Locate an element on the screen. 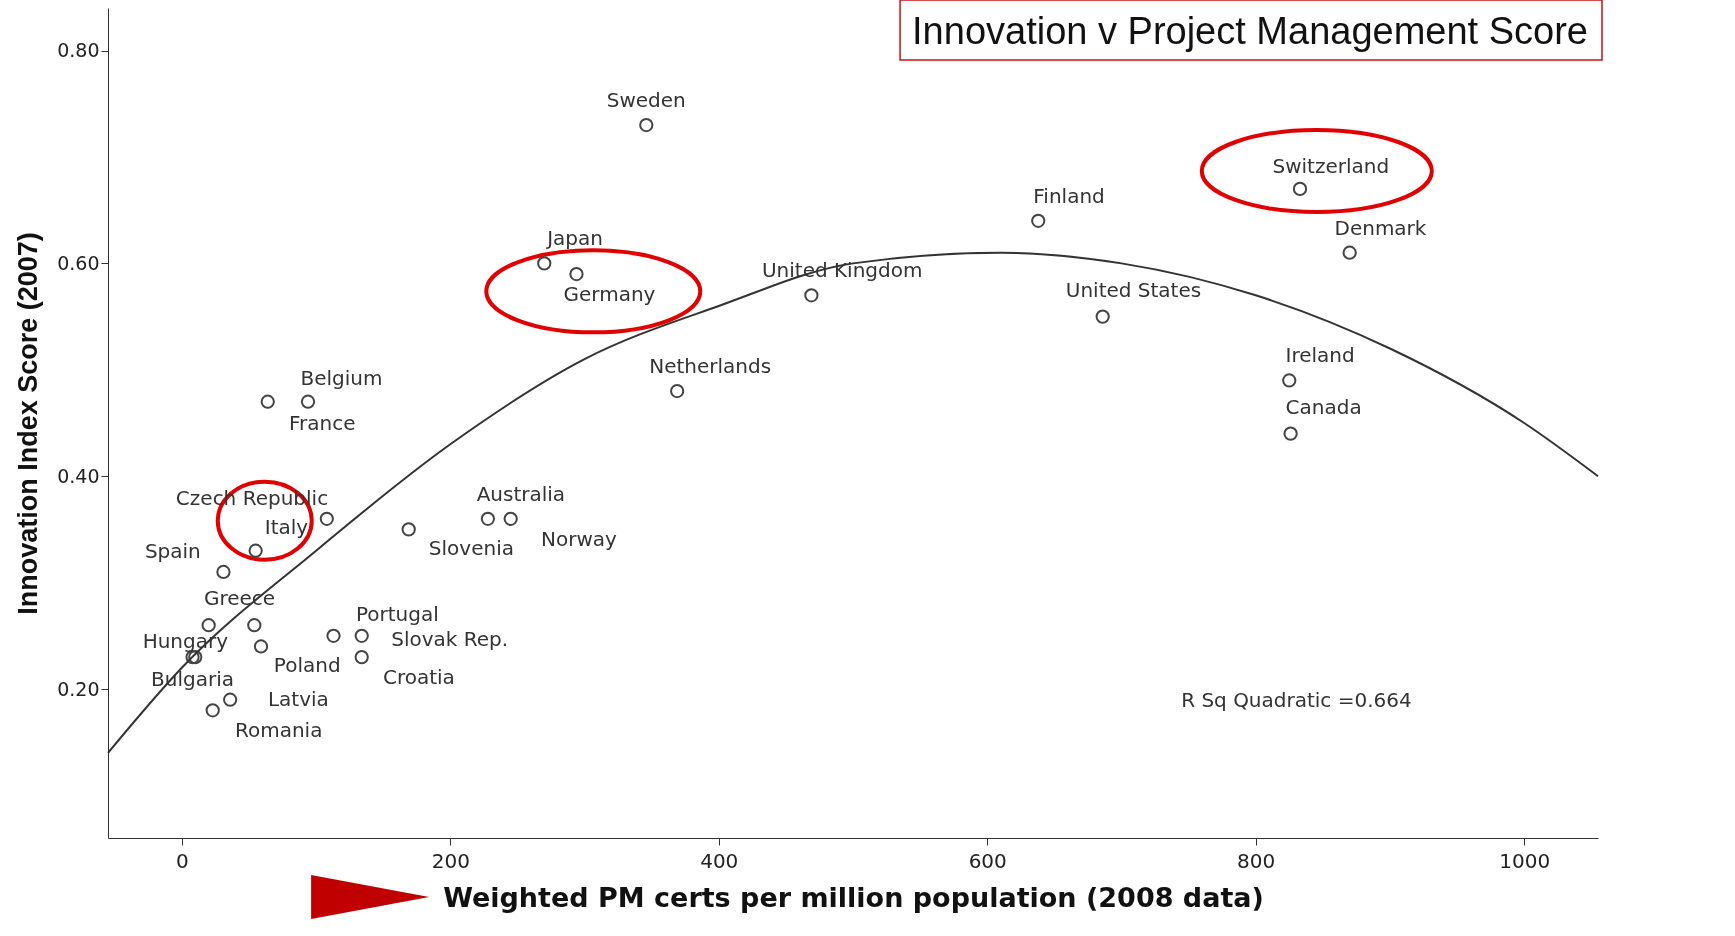  annotation: Croatia is located at coordinates (418, 677).